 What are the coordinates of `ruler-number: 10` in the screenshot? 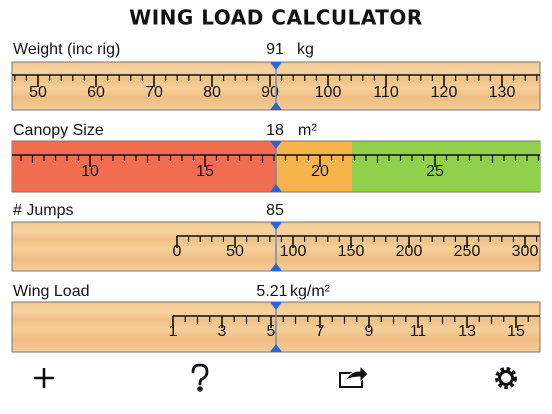 It's located at (90, 171).